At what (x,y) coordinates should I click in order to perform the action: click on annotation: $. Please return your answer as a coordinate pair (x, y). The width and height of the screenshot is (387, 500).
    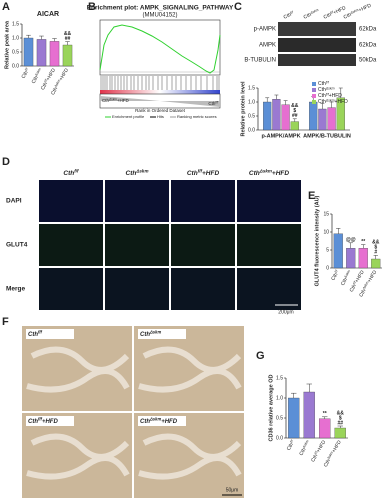
    Looking at the image, I should click on (294, 111).